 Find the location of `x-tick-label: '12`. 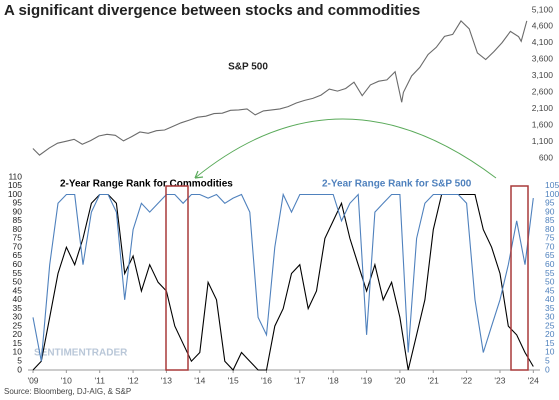

x-tick-label: '12 is located at coordinates (133, 380).